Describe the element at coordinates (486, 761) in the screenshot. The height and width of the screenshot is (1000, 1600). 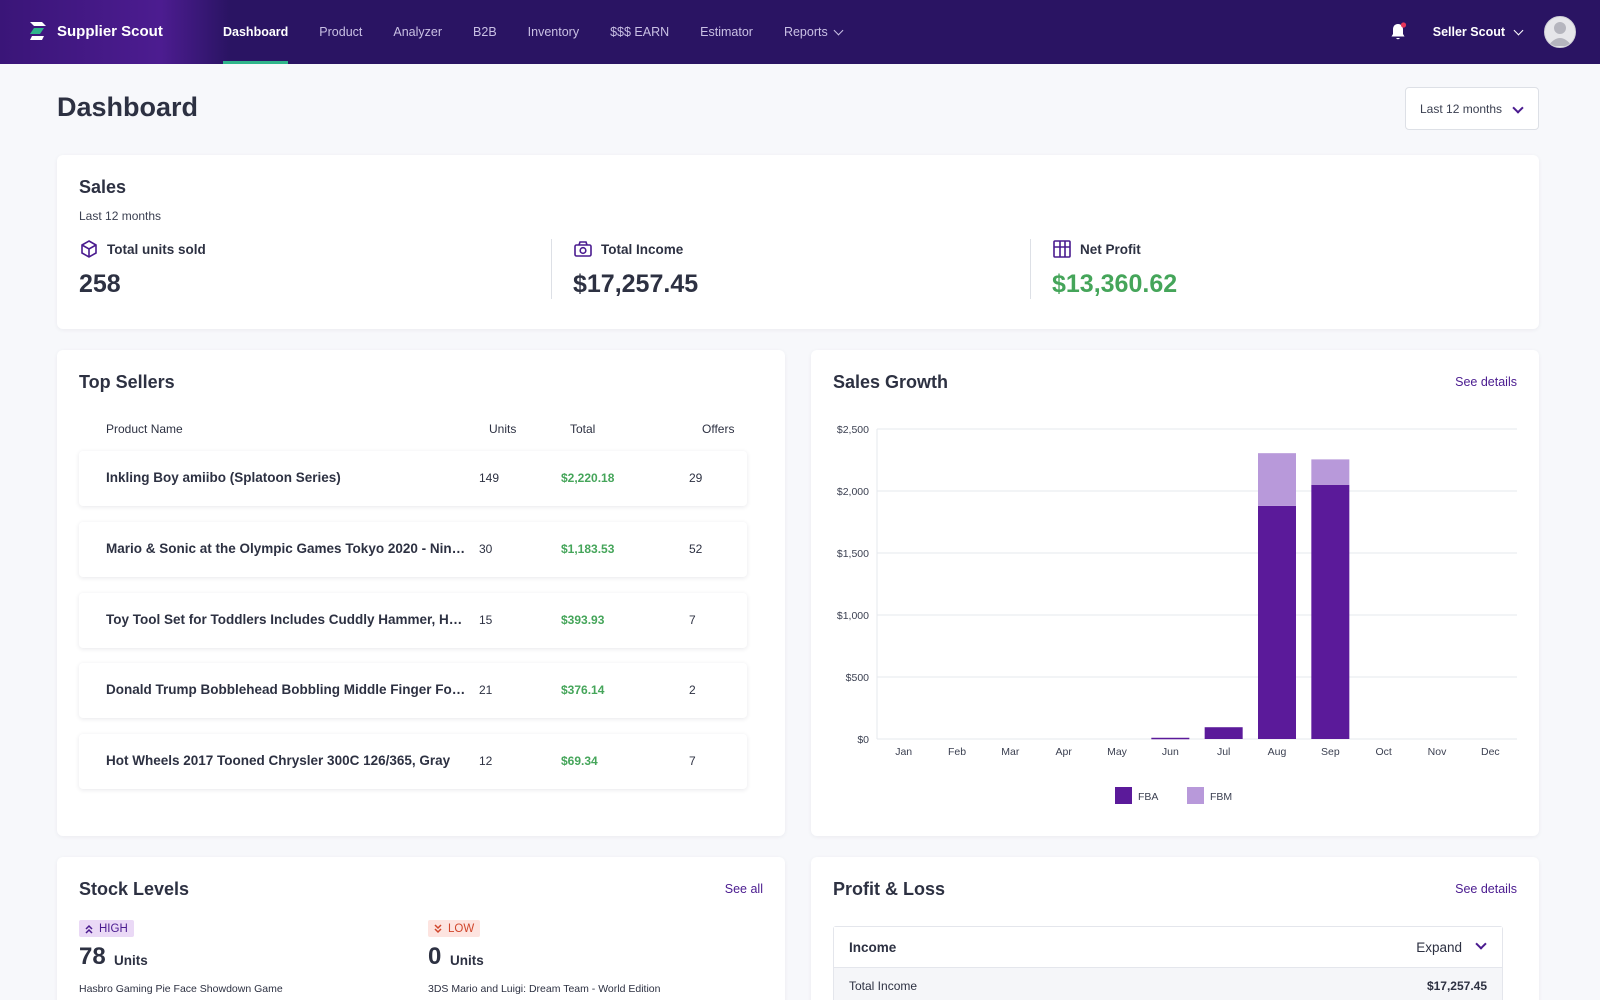
I see `product-units: 12` at that location.